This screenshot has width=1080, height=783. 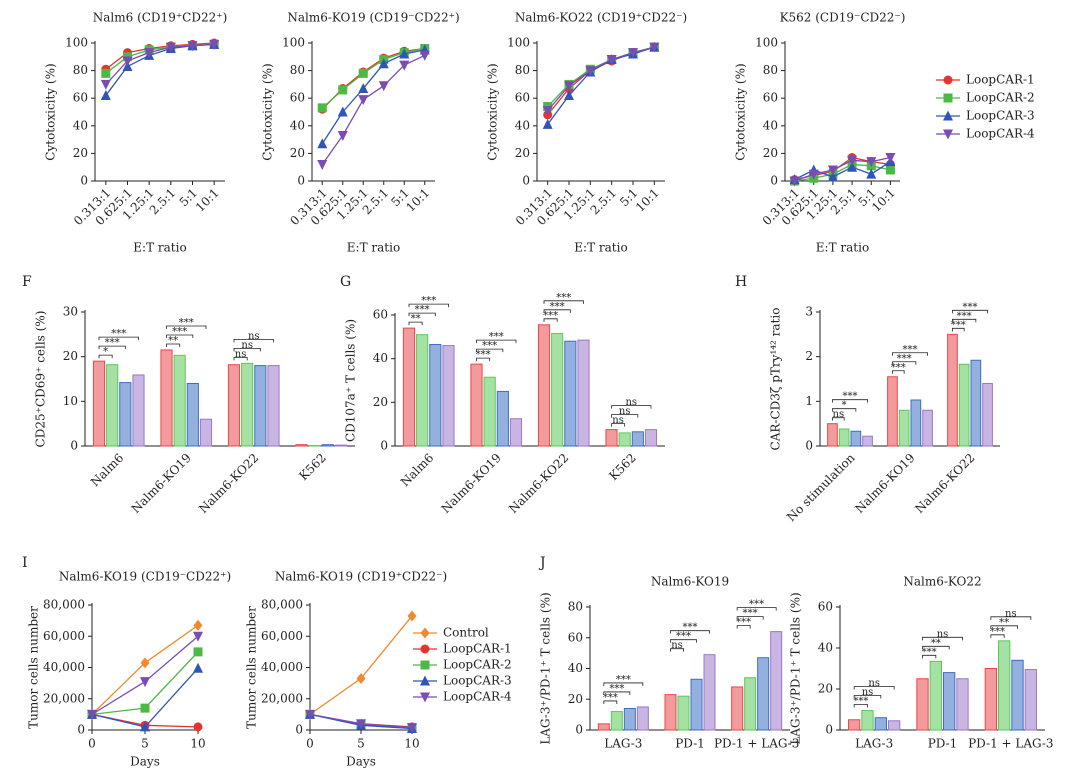 What do you see at coordinates (522, 70) in the screenshot?
I see `y-tick-label: 80` at bounding box center [522, 70].